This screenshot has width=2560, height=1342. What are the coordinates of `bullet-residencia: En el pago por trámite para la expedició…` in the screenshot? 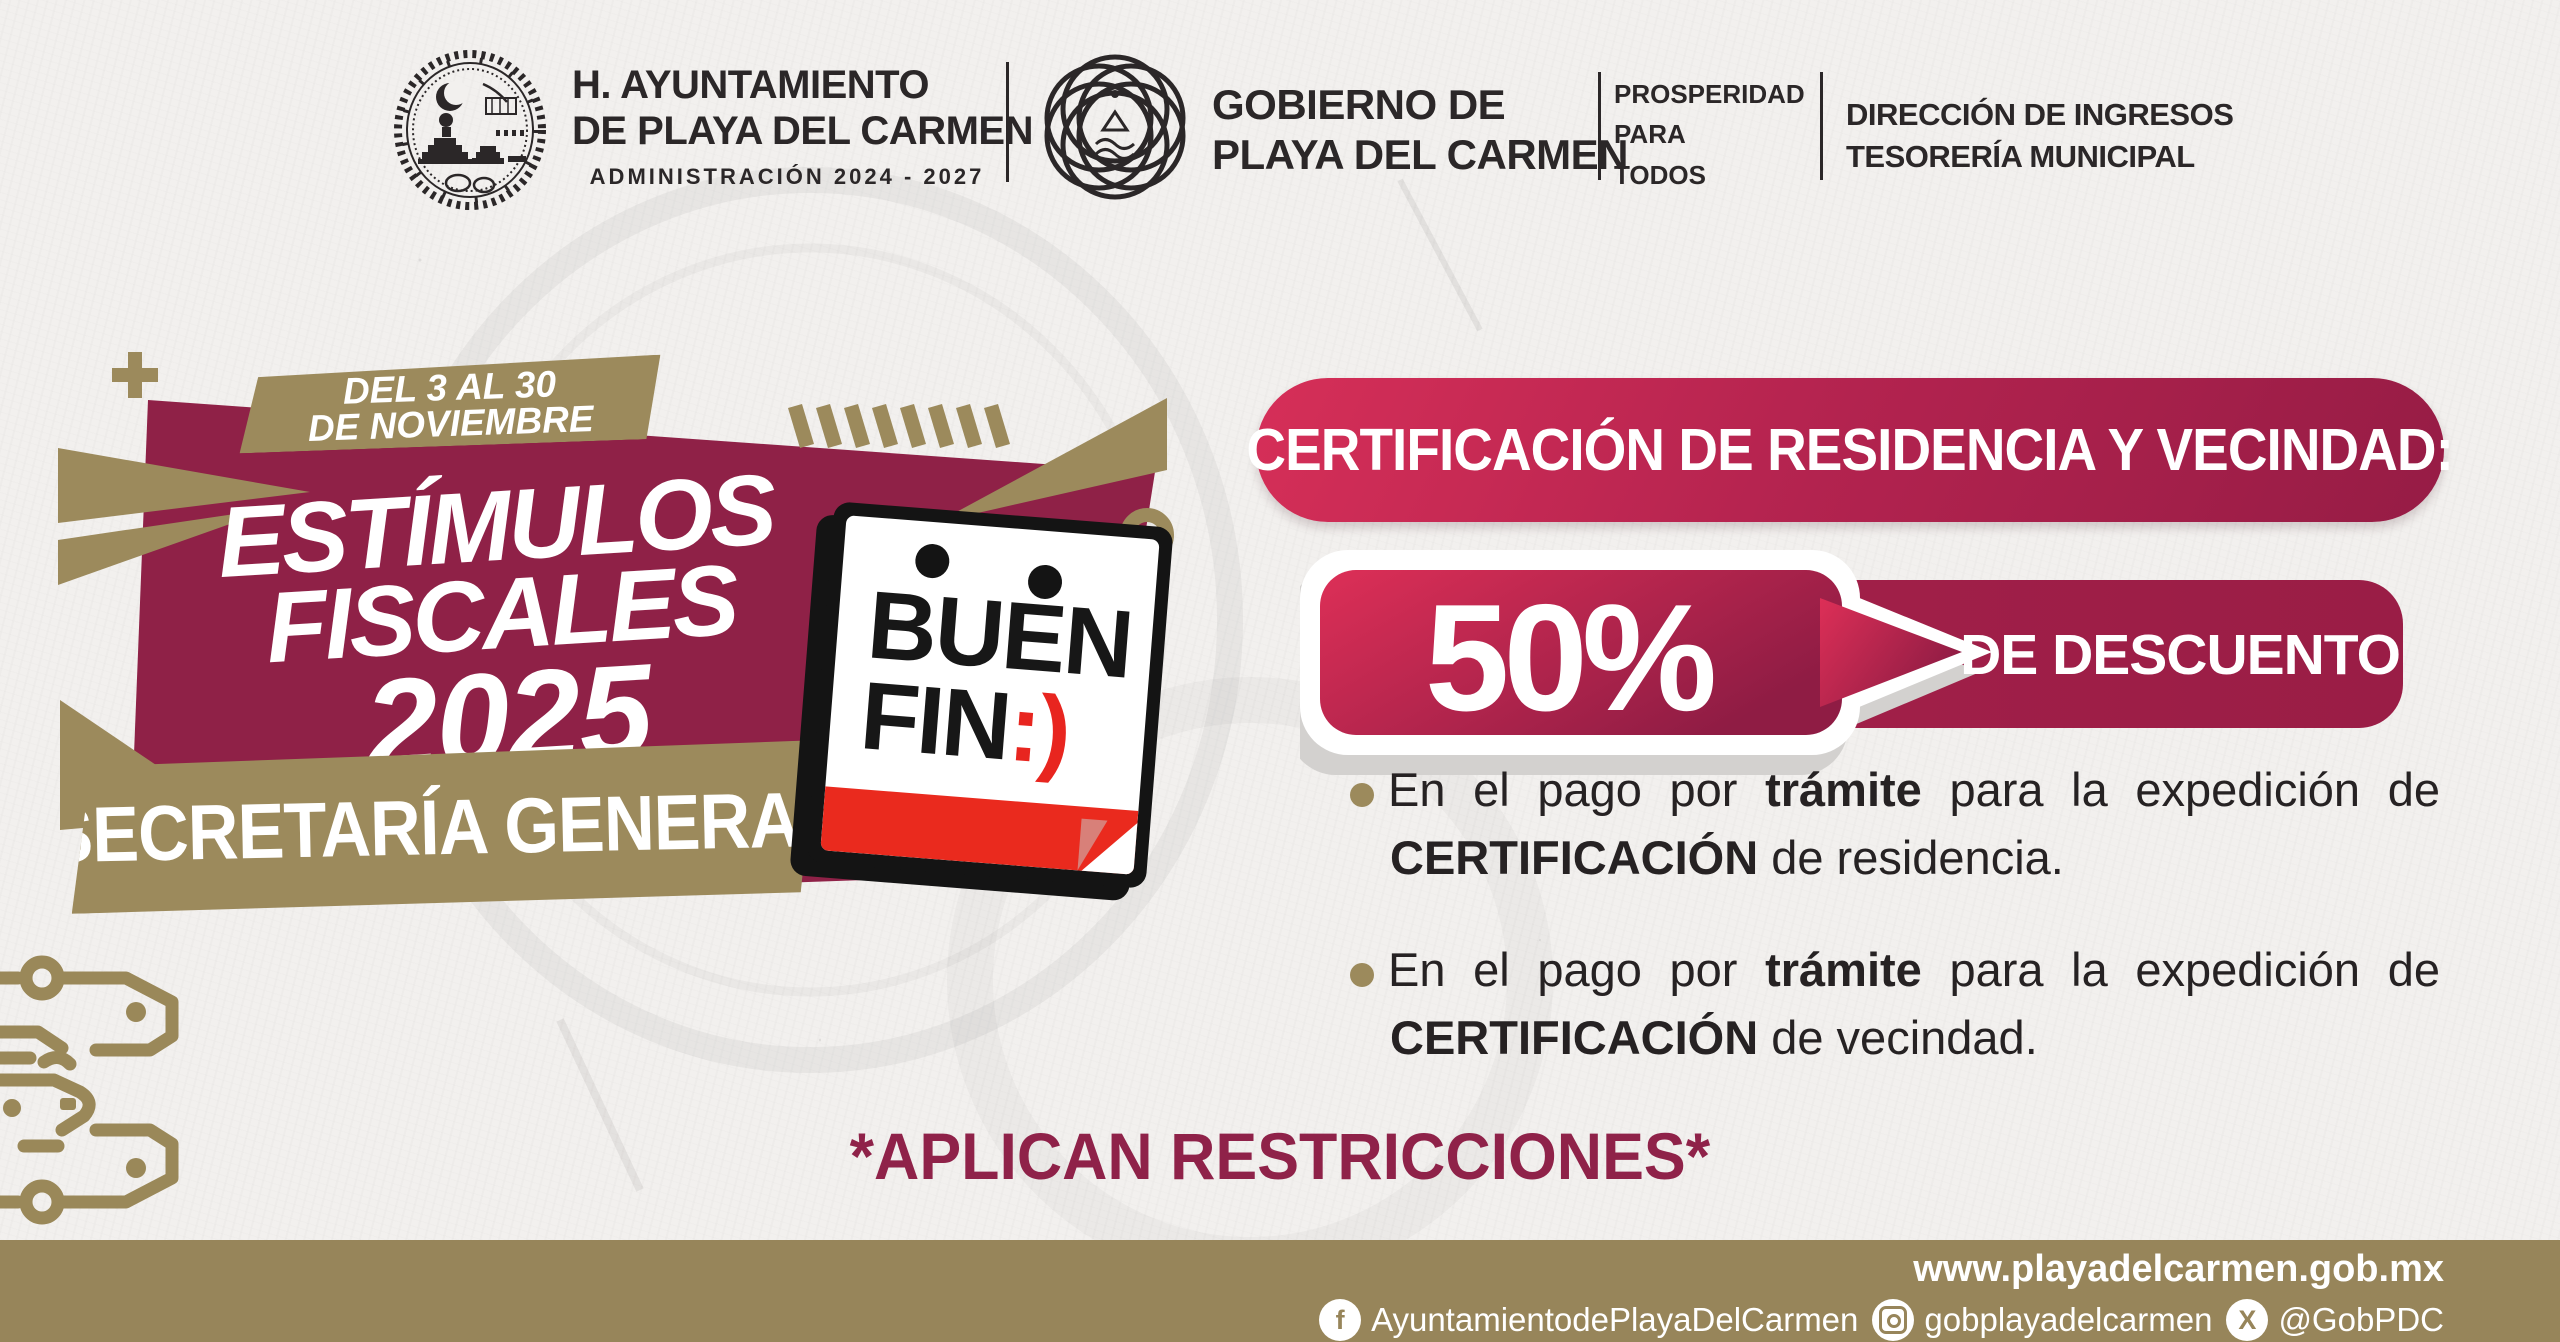 It's located at (1895, 824).